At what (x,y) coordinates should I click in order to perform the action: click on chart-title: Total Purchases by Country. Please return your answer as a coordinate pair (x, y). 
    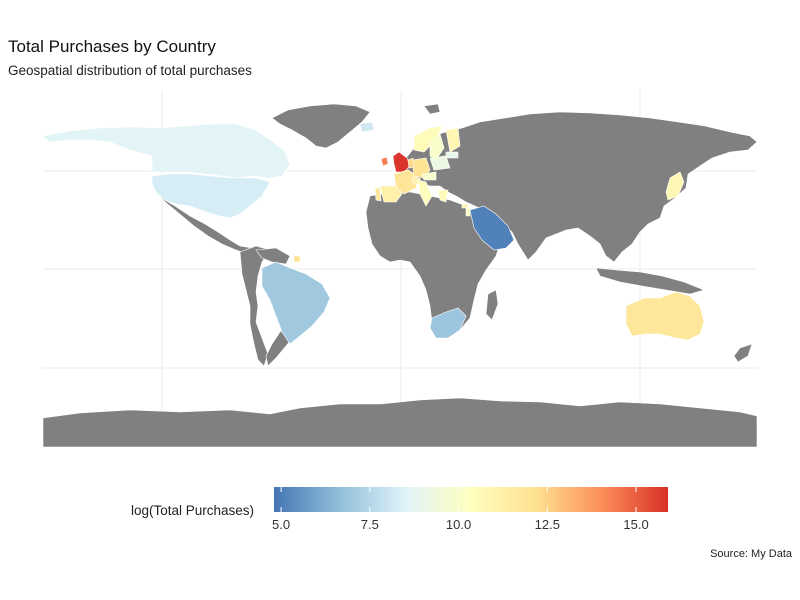
    Looking at the image, I should click on (112, 46).